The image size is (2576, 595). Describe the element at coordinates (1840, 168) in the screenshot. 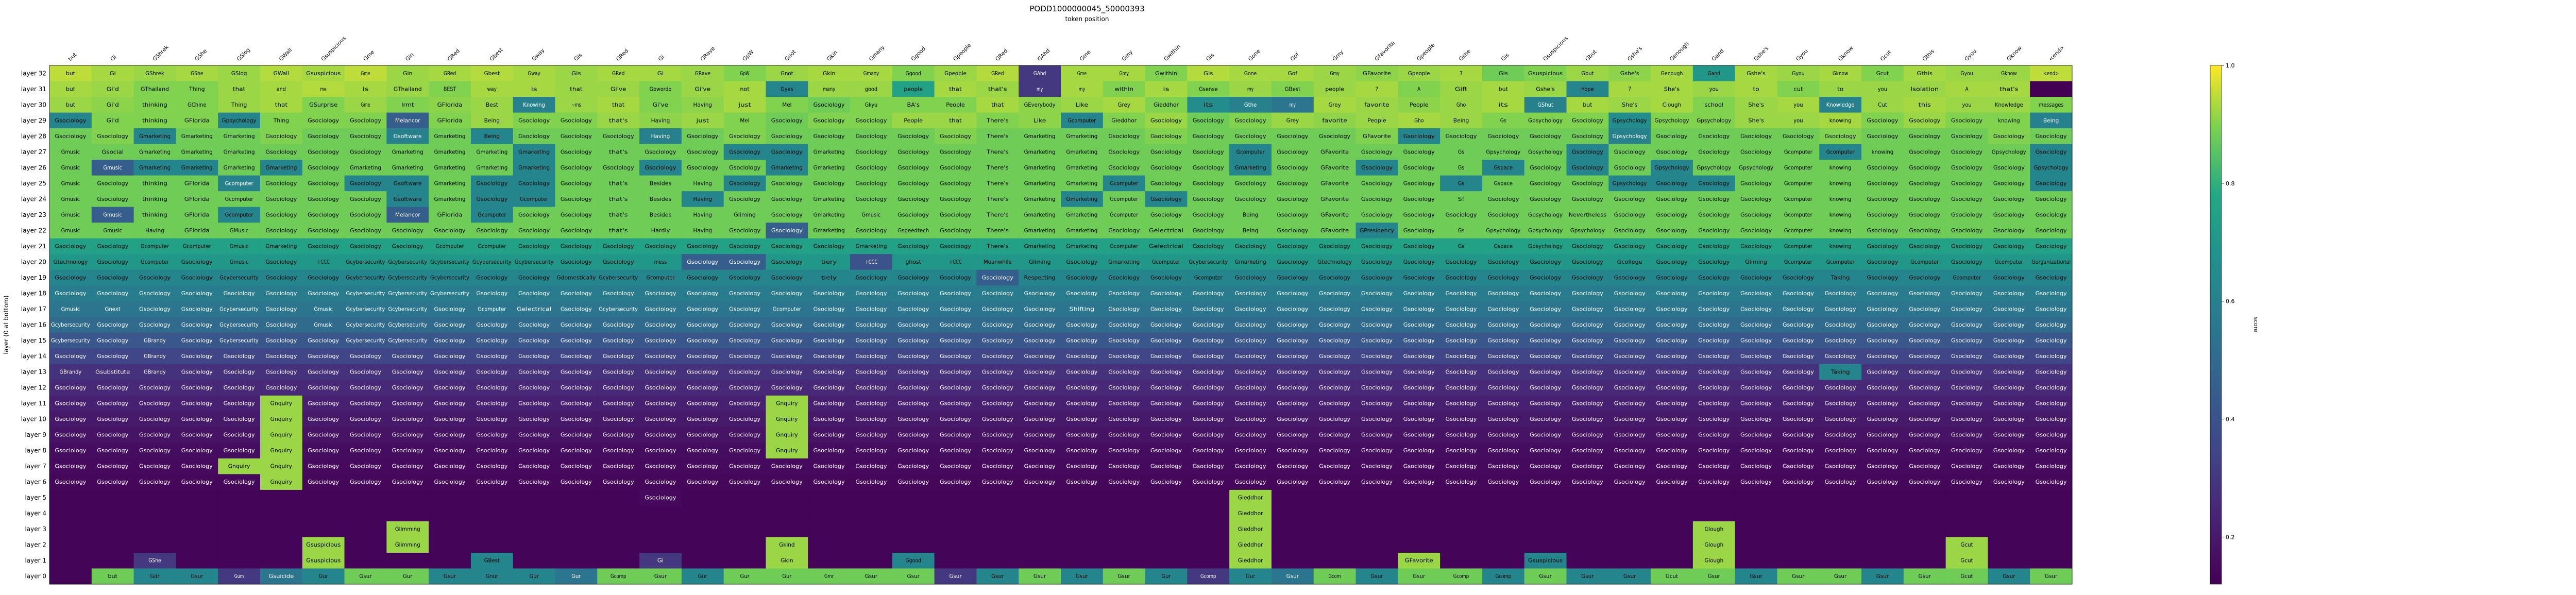

I see `cell-label: knowing` at that location.